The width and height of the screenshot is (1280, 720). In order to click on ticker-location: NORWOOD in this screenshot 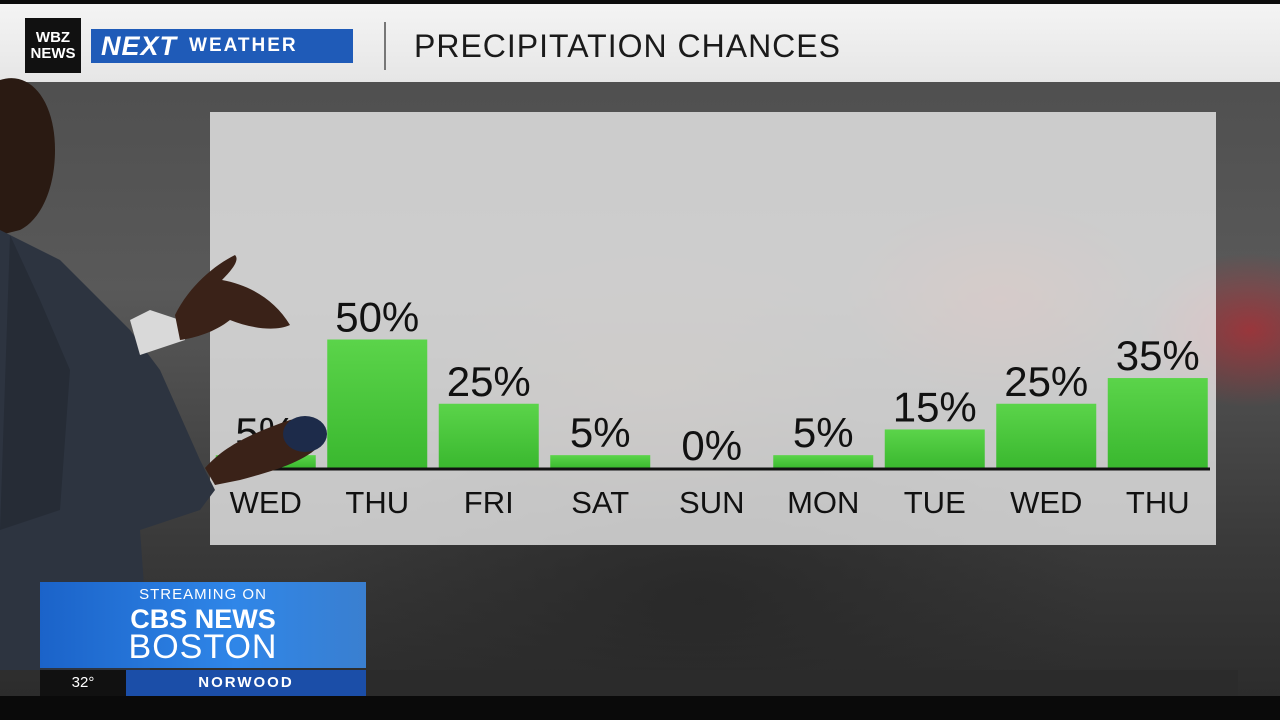, I will do `click(246, 683)`.